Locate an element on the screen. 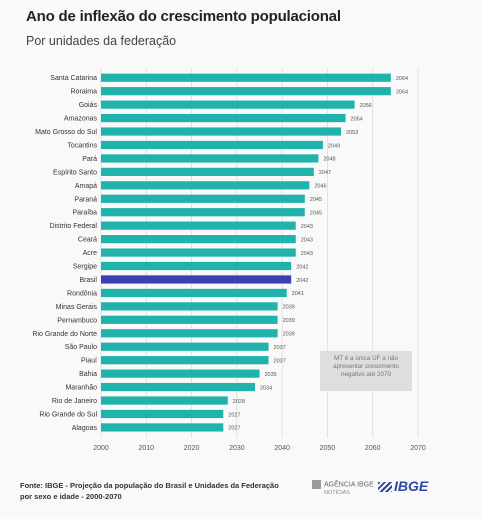 This screenshot has height=519, width=481. value-label: 2046 is located at coordinates (320, 187).